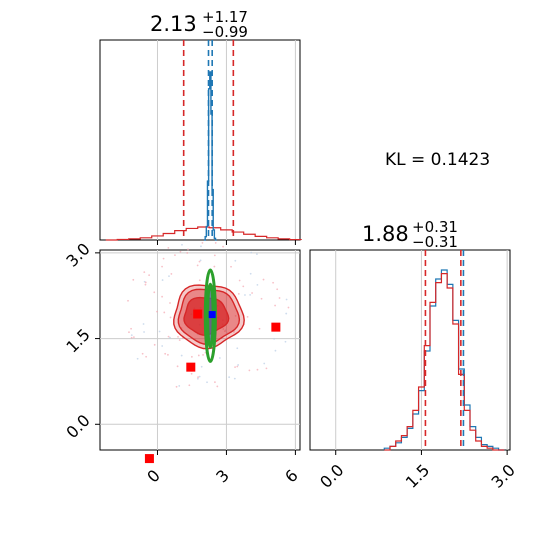  Describe the element at coordinates (437, 160) in the screenshot. I see `kl-annotation: KL = 0.1423` at that location.